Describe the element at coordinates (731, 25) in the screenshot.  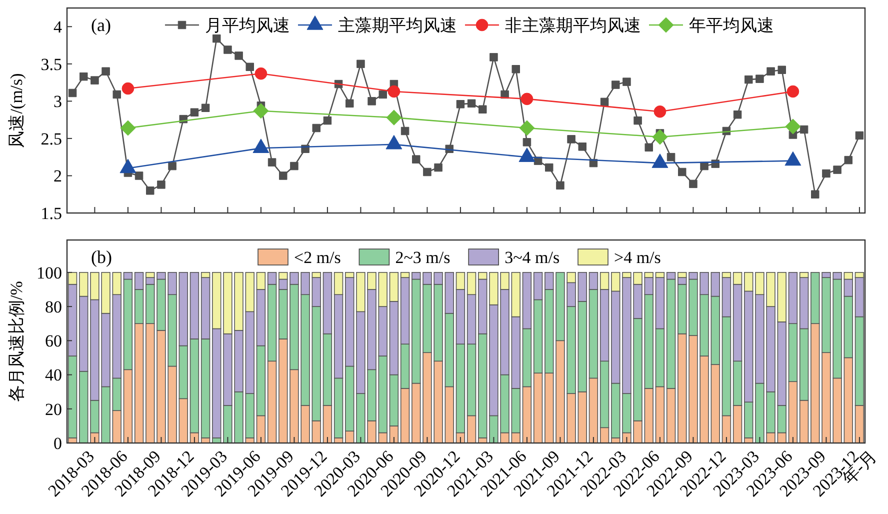
I see `legend-label: 年平均风速` at that location.